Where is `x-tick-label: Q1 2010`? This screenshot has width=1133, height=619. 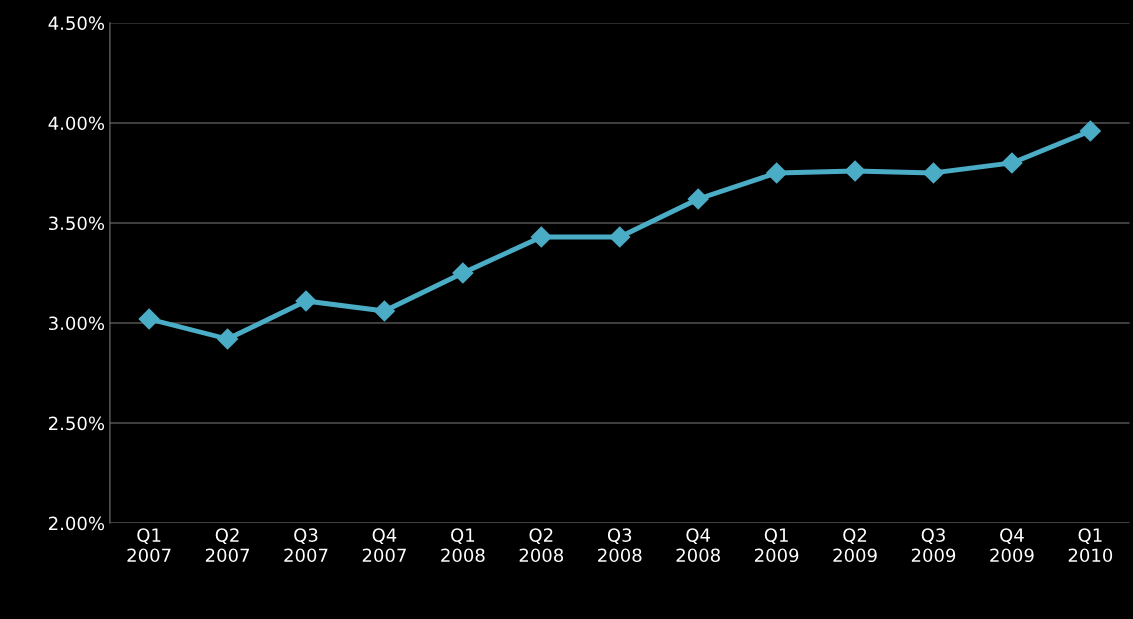
x-tick-label: Q1 2010 is located at coordinates (1090, 545).